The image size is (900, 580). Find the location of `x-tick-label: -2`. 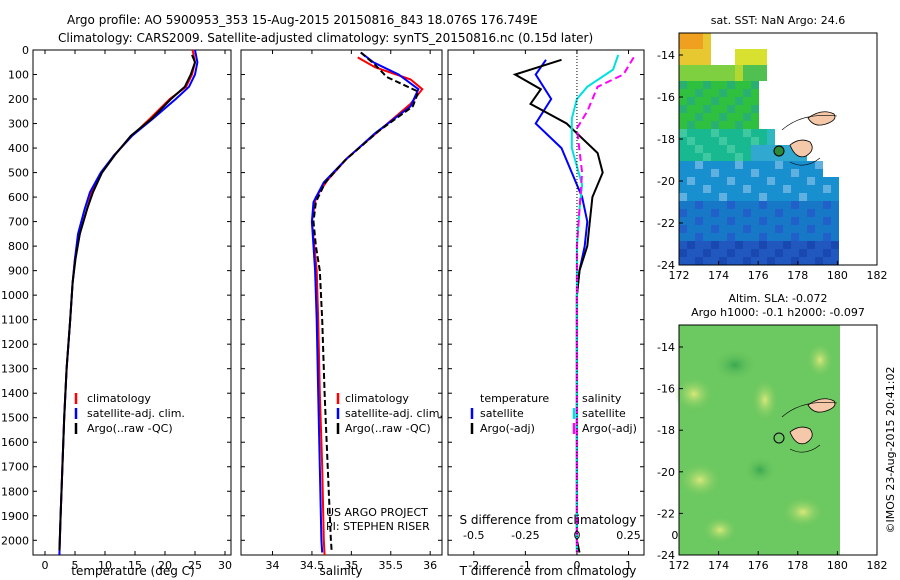

x-tick-label: -2 is located at coordinates (473, 565).